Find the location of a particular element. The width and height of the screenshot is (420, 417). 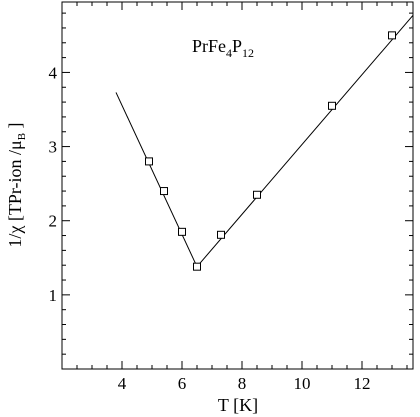

x-tick-labels: 4 6 8 10 12 is located at coordinates (244, 383).